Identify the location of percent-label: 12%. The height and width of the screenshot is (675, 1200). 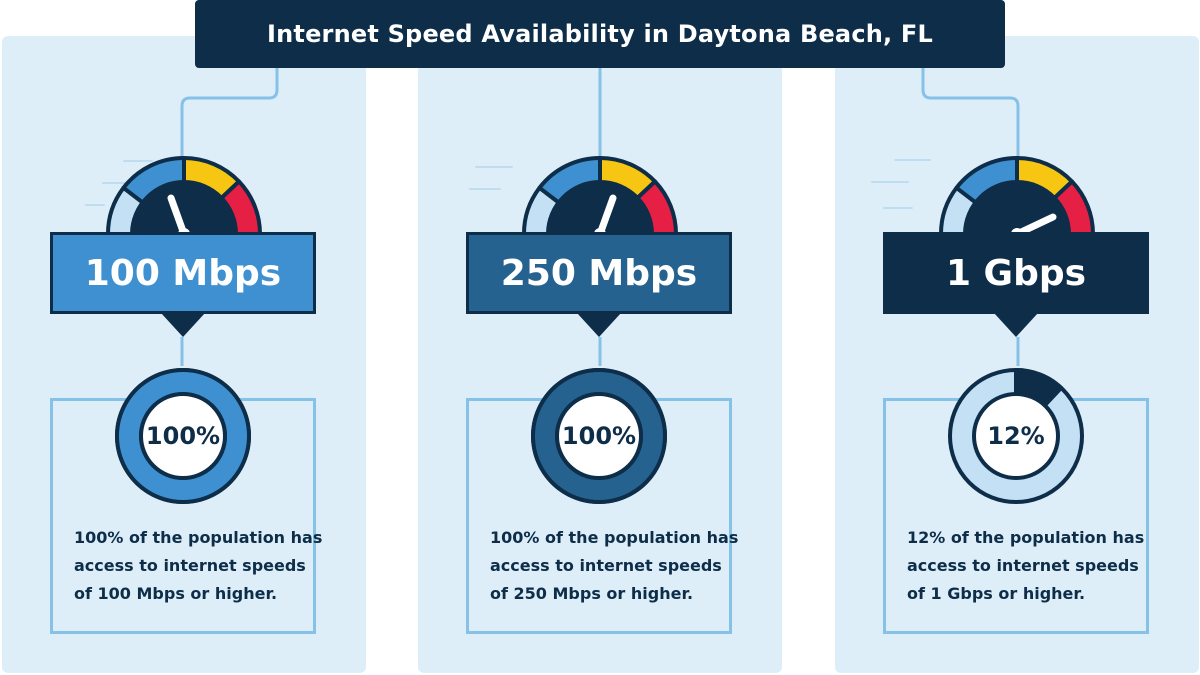
(1016, 436).